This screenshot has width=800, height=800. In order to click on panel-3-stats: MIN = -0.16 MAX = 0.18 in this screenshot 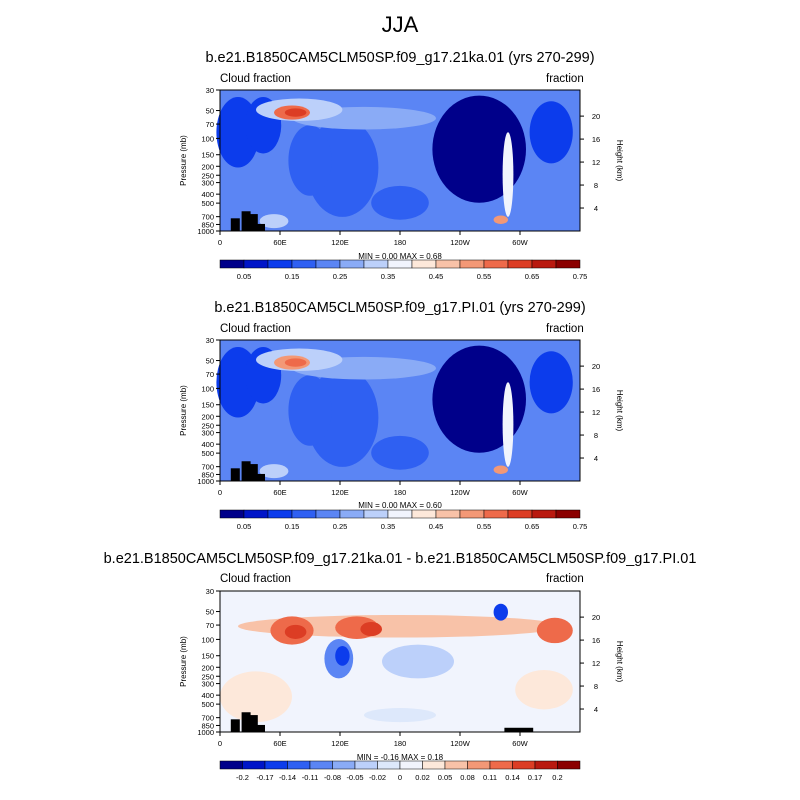, I will do `click(400, 757)`.